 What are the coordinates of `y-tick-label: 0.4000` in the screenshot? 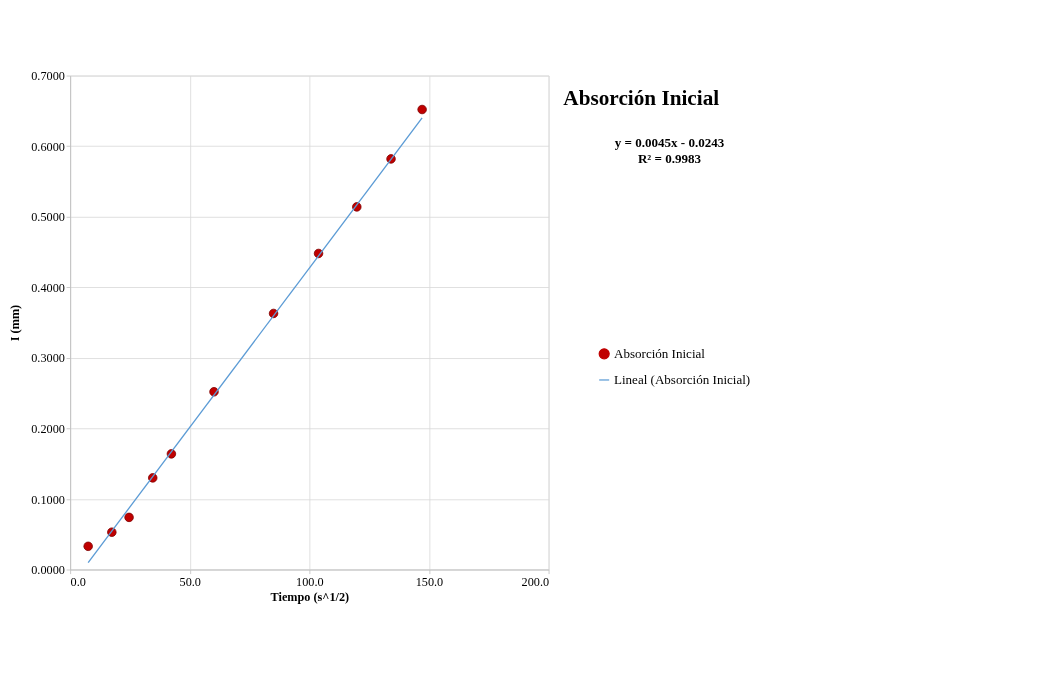 It's located at (48, 287).